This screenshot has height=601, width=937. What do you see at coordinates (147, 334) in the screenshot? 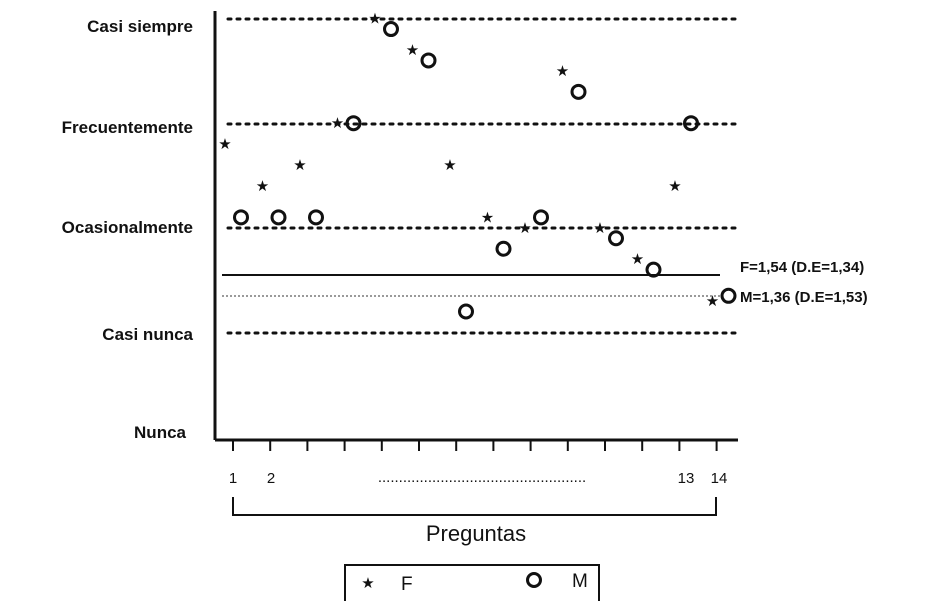
I see `y-label-casi-nunca: Casi nunca` at bounding box center [147, 334].